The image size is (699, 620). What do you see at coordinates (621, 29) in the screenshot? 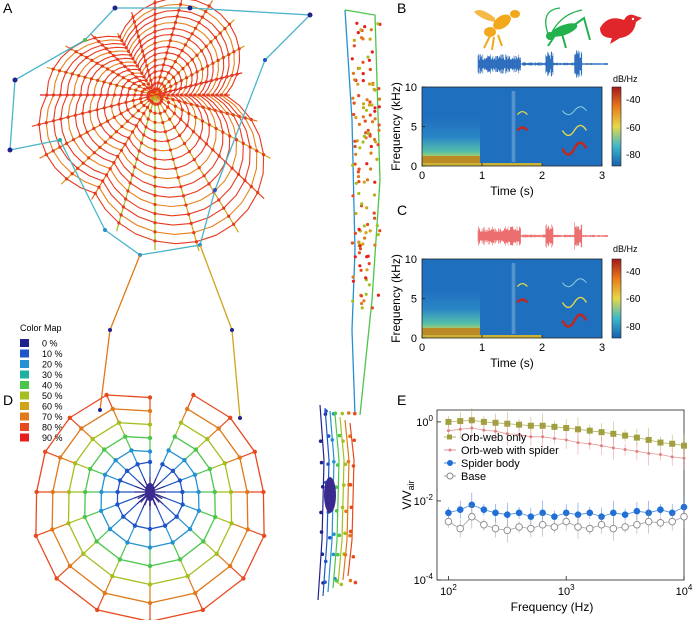
I see `bird-icon` at bounding box center [621, 29].